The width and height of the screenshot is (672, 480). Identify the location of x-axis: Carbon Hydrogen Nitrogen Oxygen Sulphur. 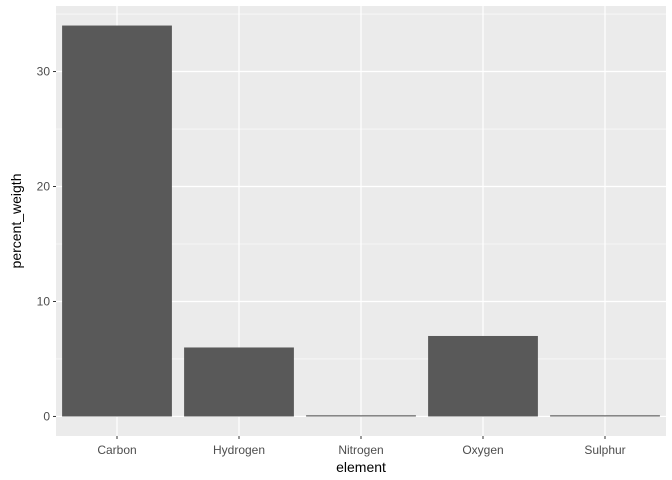
(361, 446).